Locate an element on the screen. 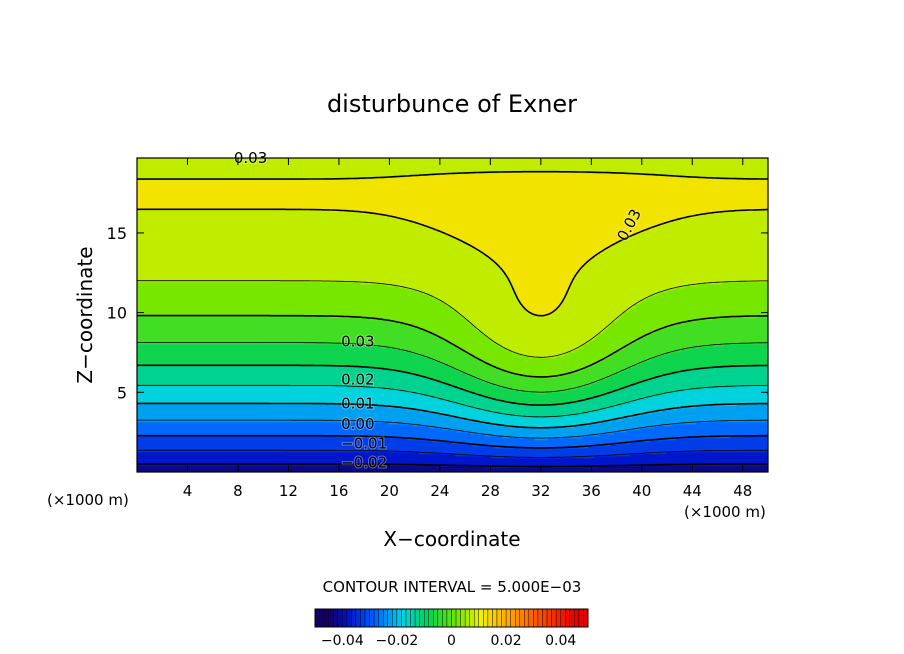  x-unit-left: (×1000 m) is located at coordinates (88, 500).